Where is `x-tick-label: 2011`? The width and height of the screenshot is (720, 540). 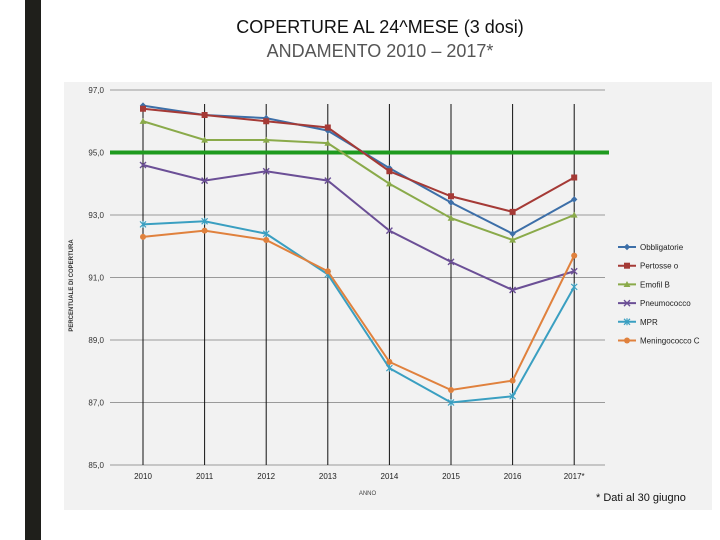 x-tick-label: 2011 is located at coordinates (205, 476).